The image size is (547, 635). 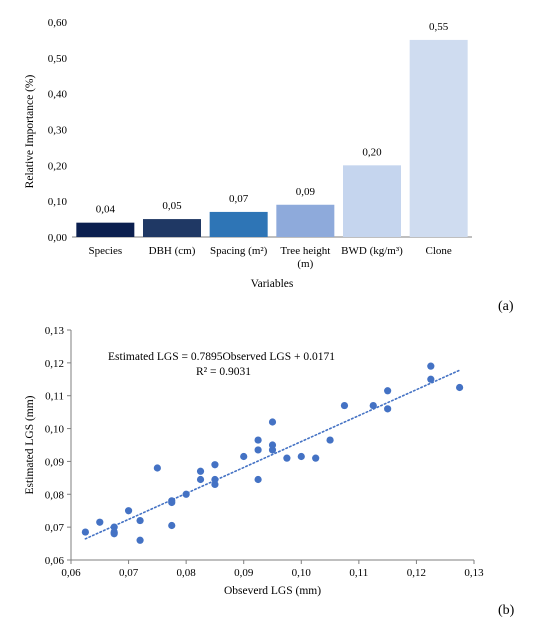 What do you see at coordinates (58, 59) in the screenshot?
I see `y-tick-label: 0,50` at bounding box center [58, 59].